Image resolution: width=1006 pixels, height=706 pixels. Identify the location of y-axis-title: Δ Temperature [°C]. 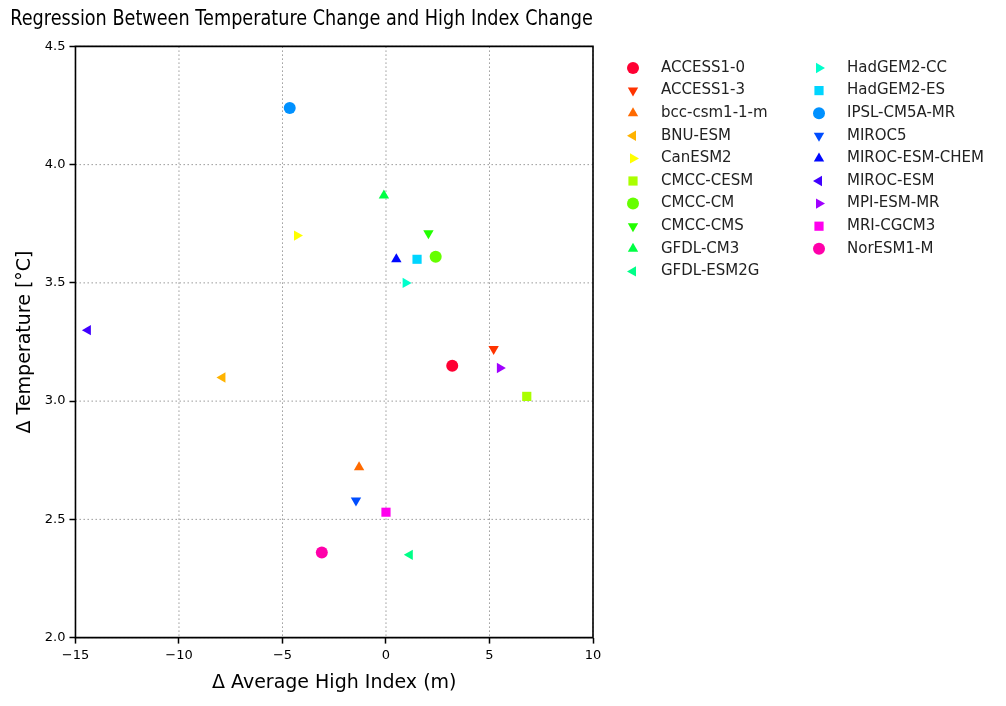
(23, 342).